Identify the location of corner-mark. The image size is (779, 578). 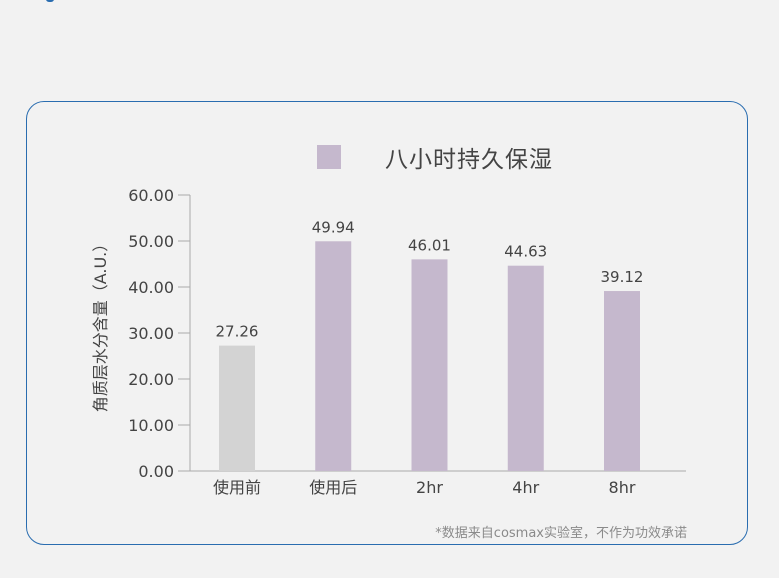
(50, 1).